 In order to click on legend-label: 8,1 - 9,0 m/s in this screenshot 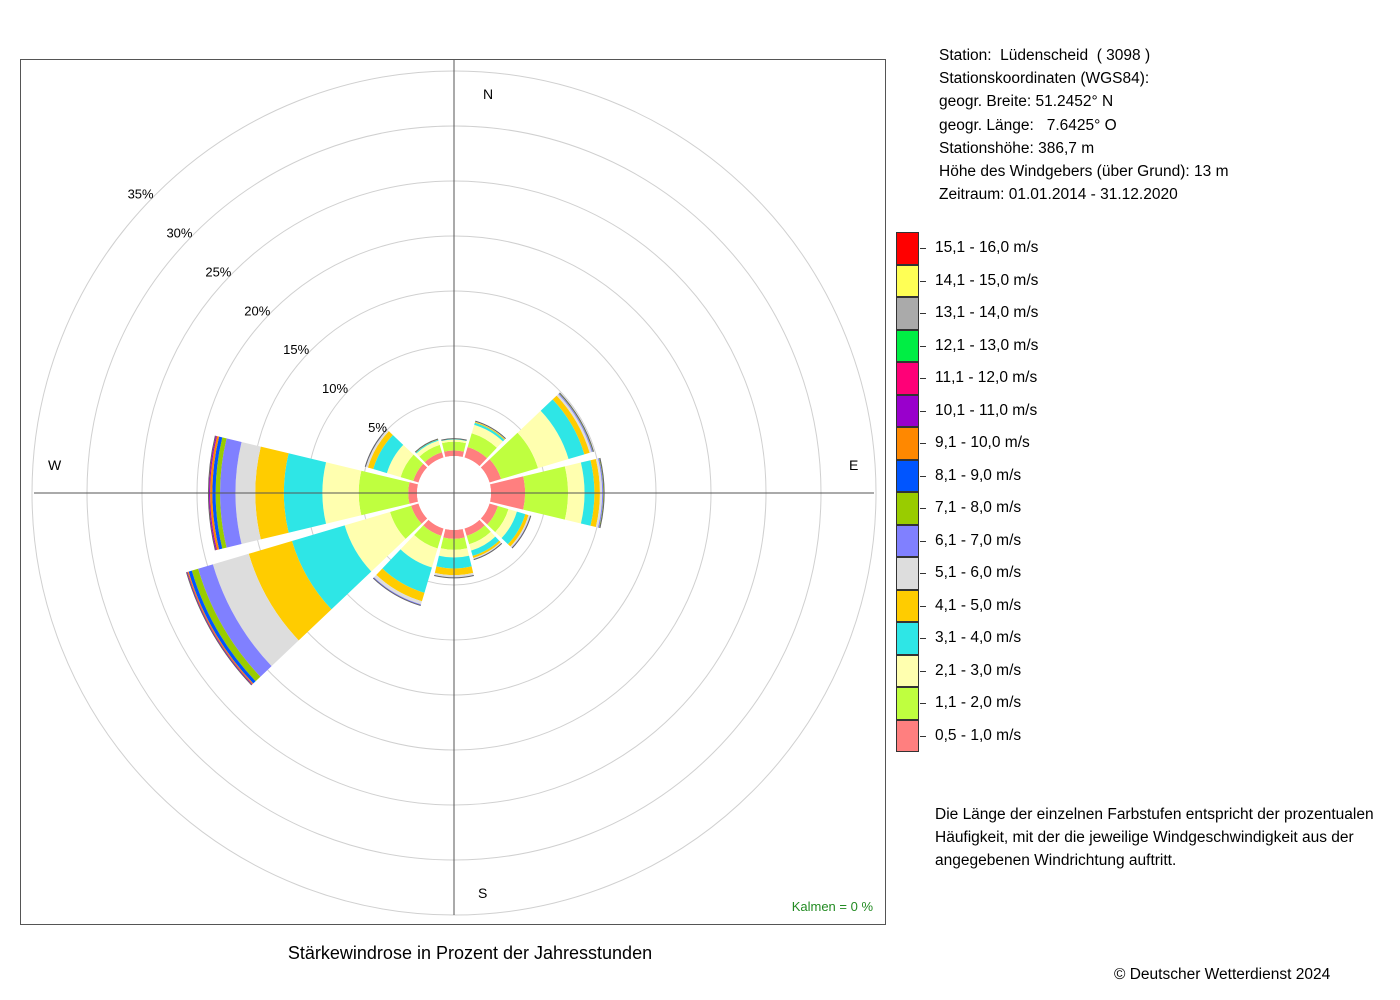, I will do `click(978, 475)`.